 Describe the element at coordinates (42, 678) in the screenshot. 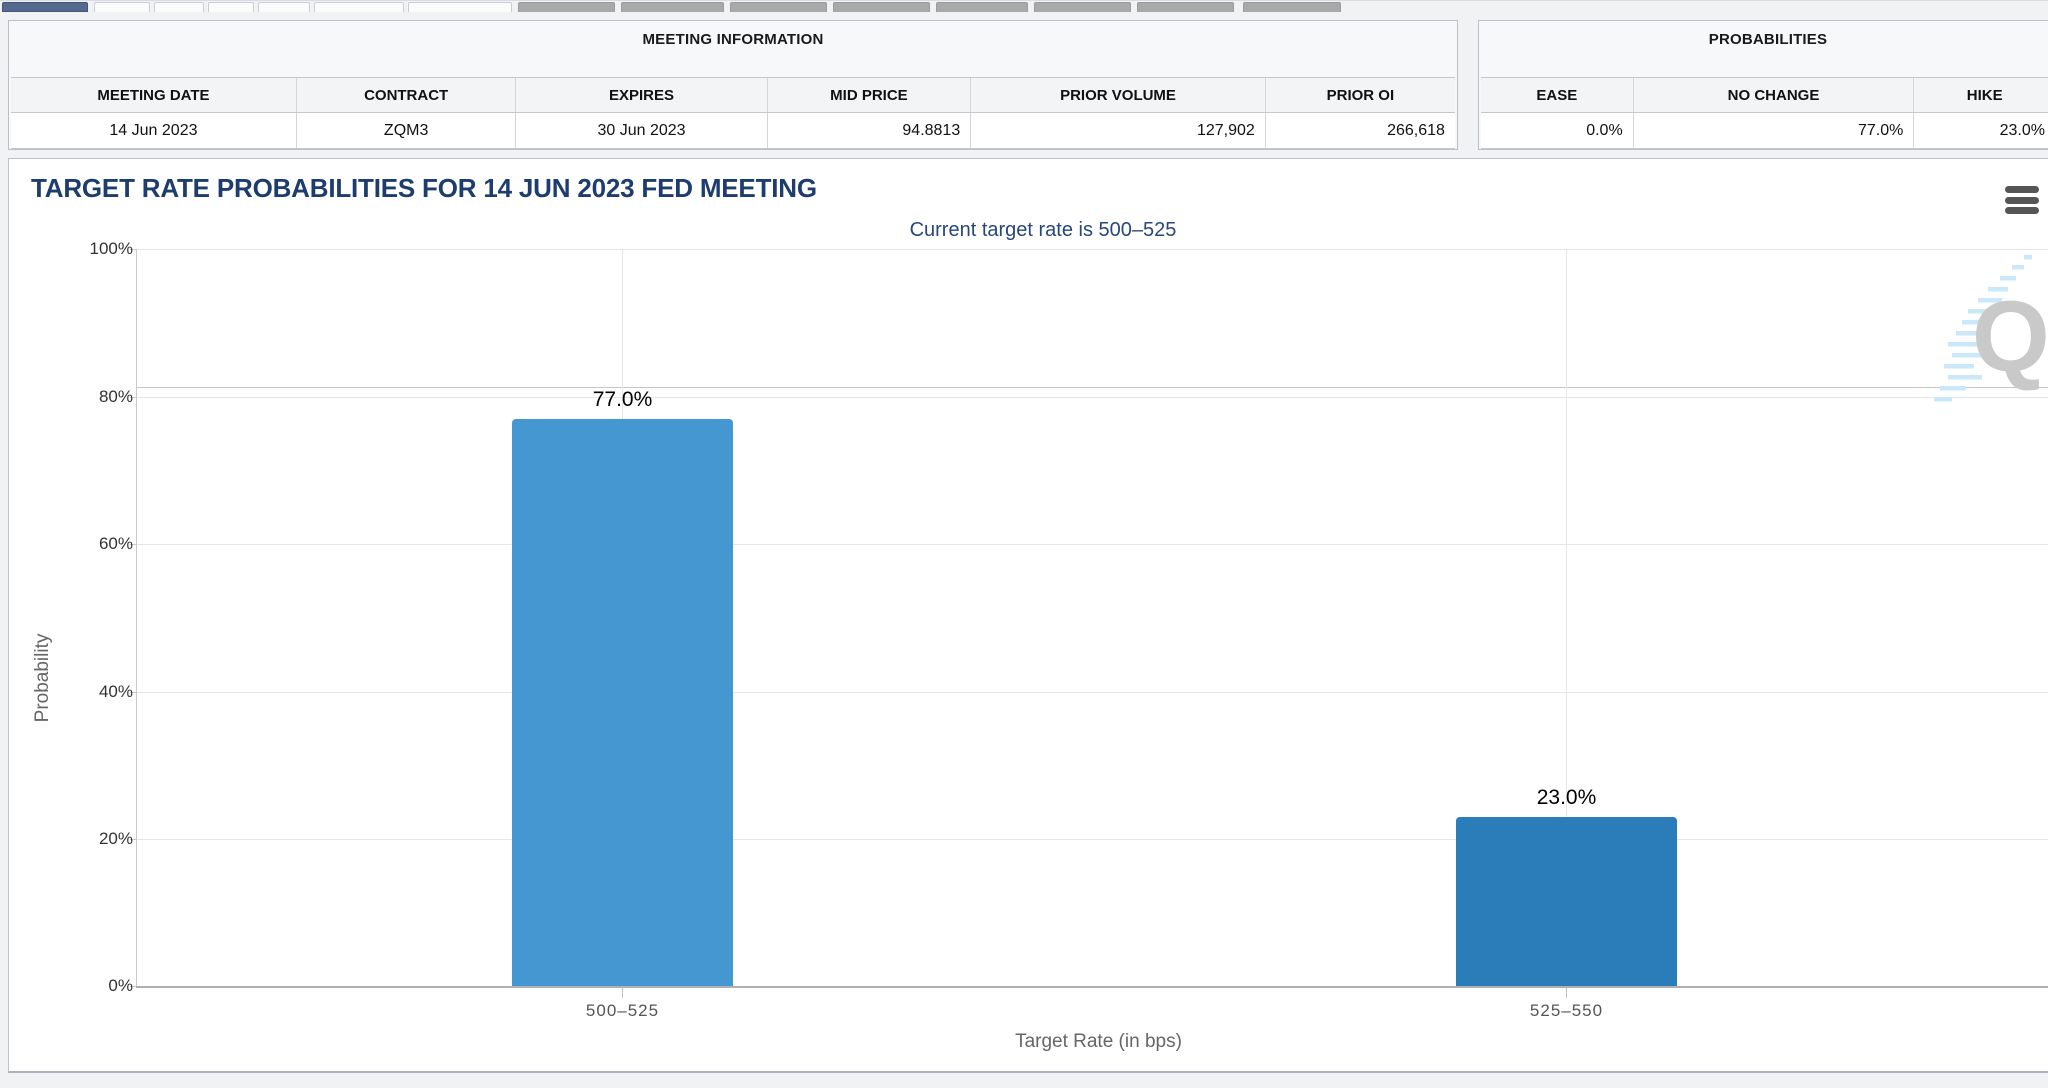

I see `y-axis-title: Probability` at that location.